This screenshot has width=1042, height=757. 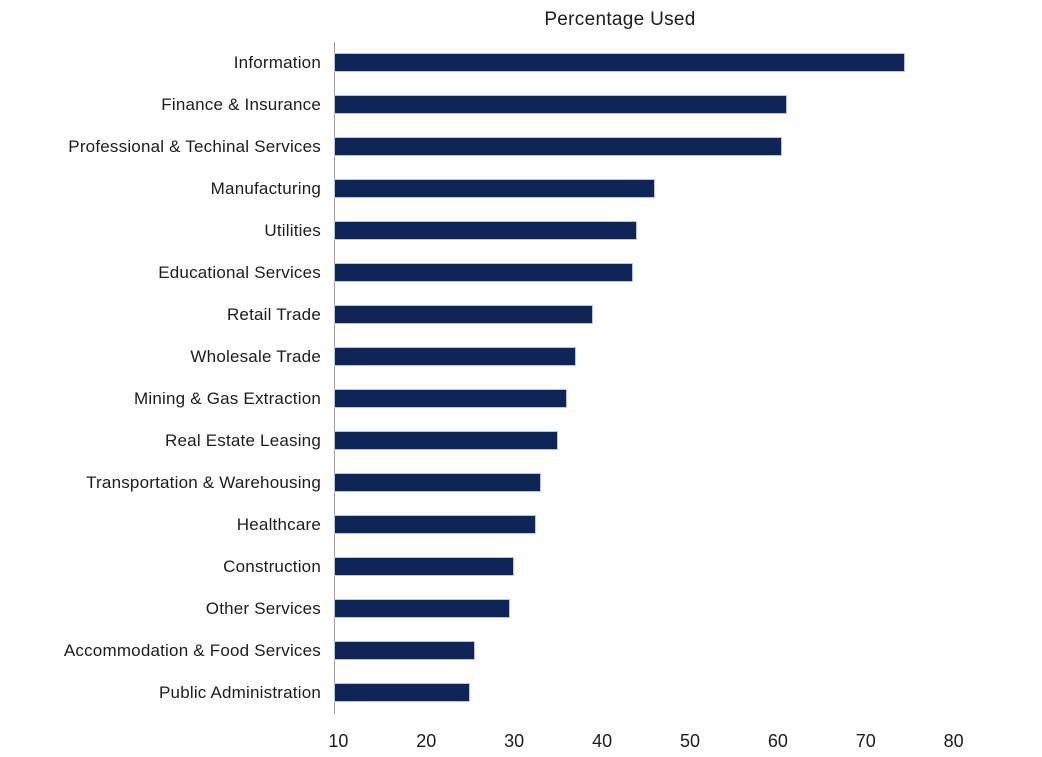 I want to click on chart-row: Transportation & Warehousing, so click(x=501, y=483).